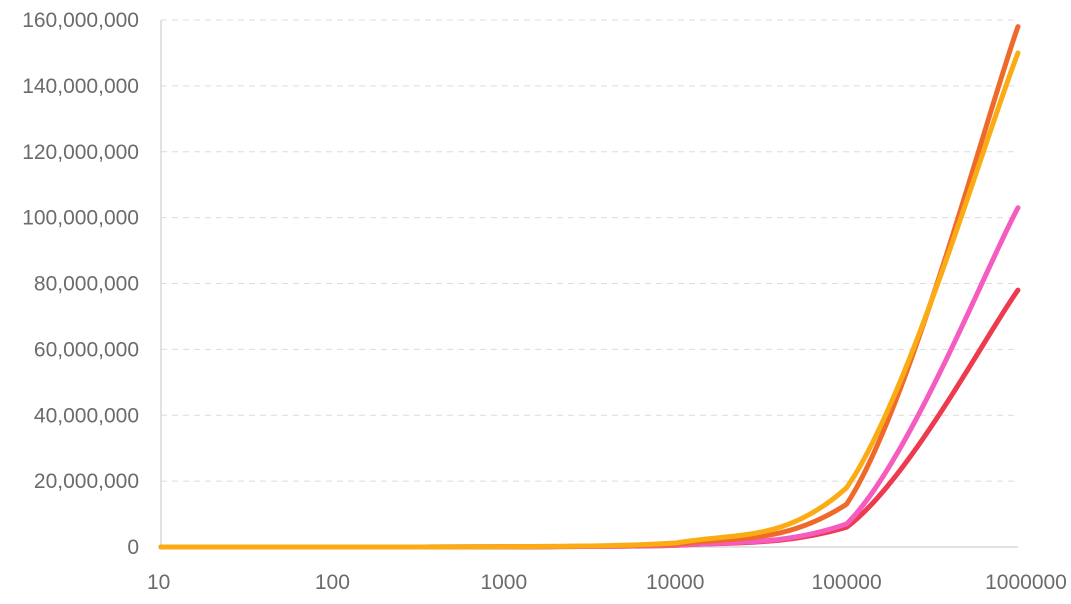  I want to click on x-tick-label: 10000, so click(675, 582).